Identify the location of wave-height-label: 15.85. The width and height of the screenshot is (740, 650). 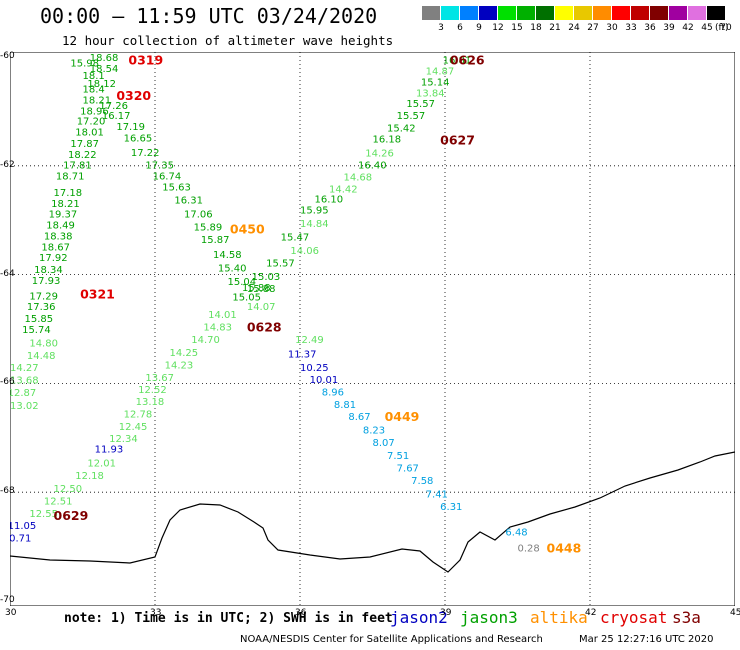
(39, 319).